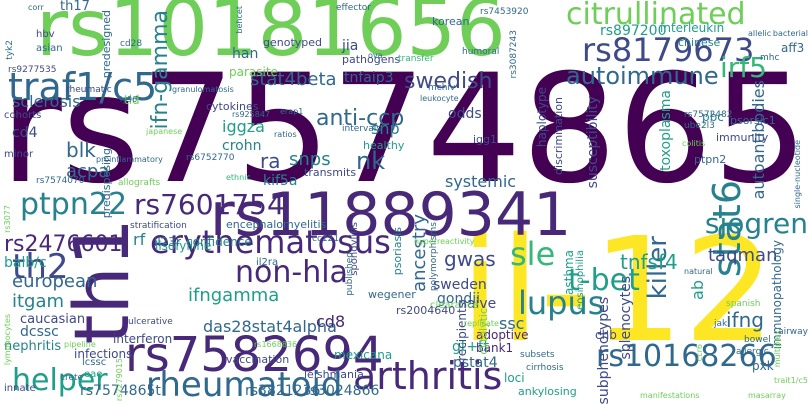 This screenshot has width=808, height=404. I want to click on word-non-hla: non-hla, so click(291, 272).